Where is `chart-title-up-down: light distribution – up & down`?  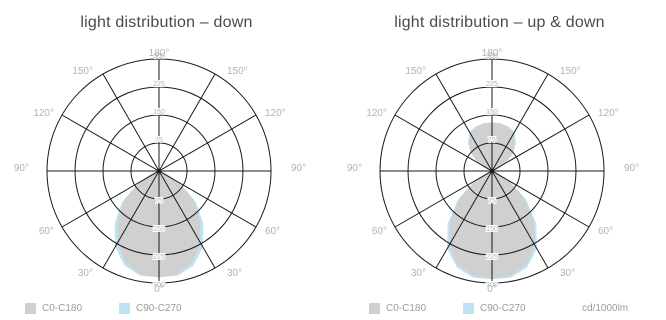 chart-title-up-down: light distribution – up & down is located at coordinates (499, 22).